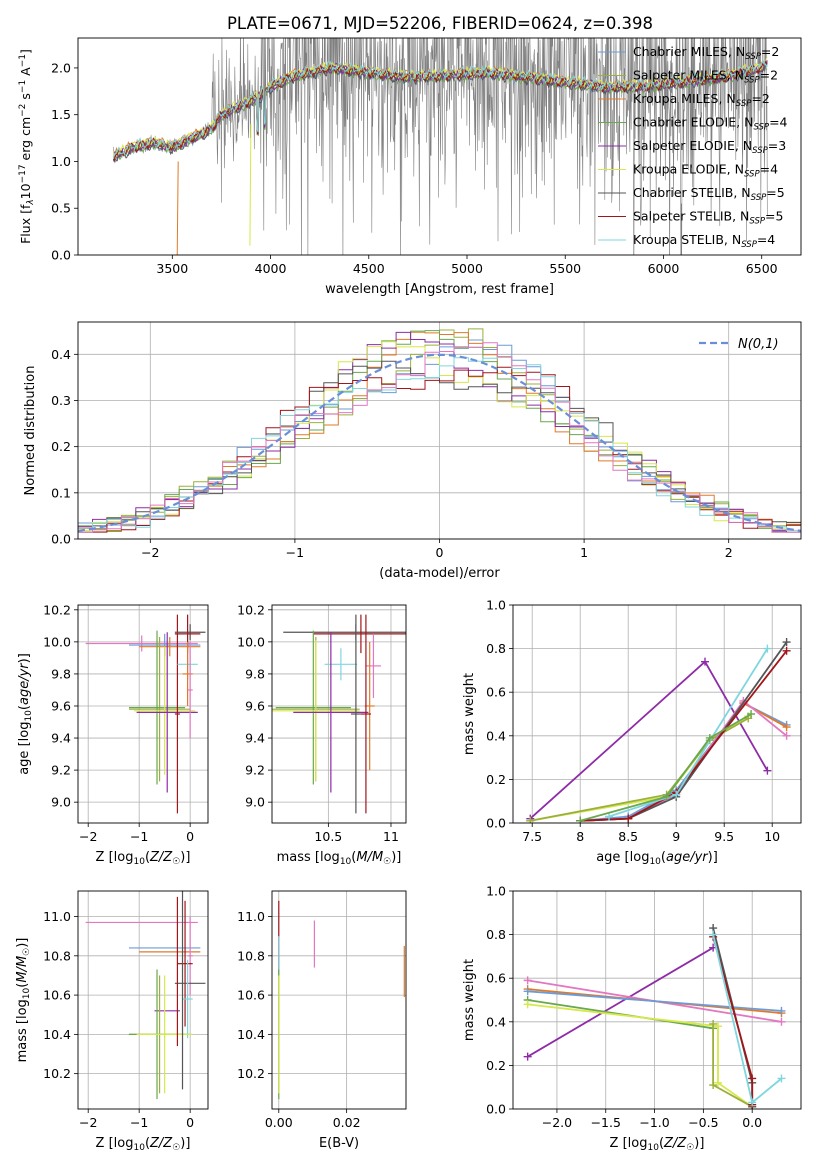 This screenshot has height=1170, width=819. Describe the element at coordinates (439, 573) in the screenshot. I see `x-axis-label: (data-model)/error` at that location.